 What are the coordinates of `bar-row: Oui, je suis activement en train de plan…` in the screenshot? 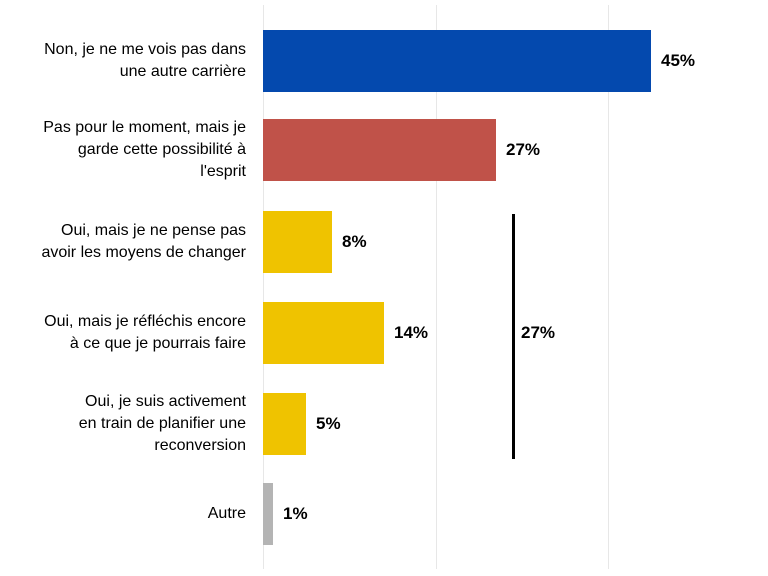 It's located at (384, 424).